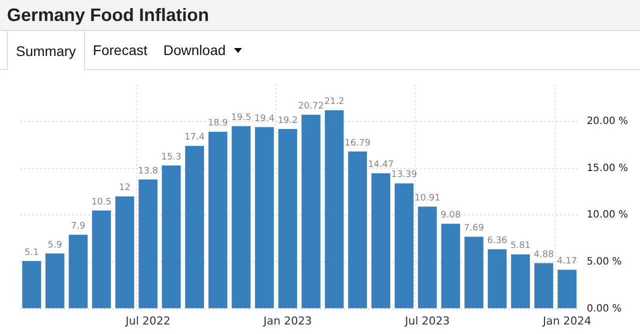 The image size is (640, 334). What do you see at coordinates (567, 321) in the screenshot?
I see `x-tick-label: Jan 2024` at bounding box center [567, 321].